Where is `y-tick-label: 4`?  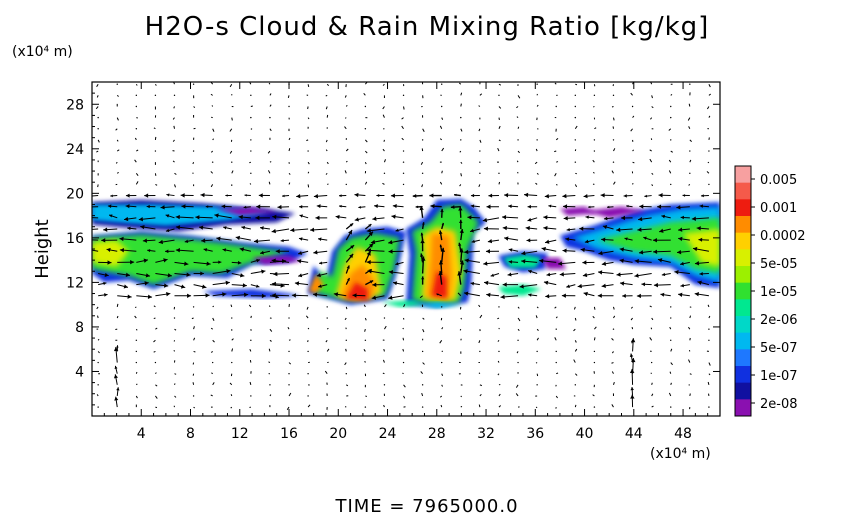 y-tick-label: 4 is located at coordinates (79, 372).